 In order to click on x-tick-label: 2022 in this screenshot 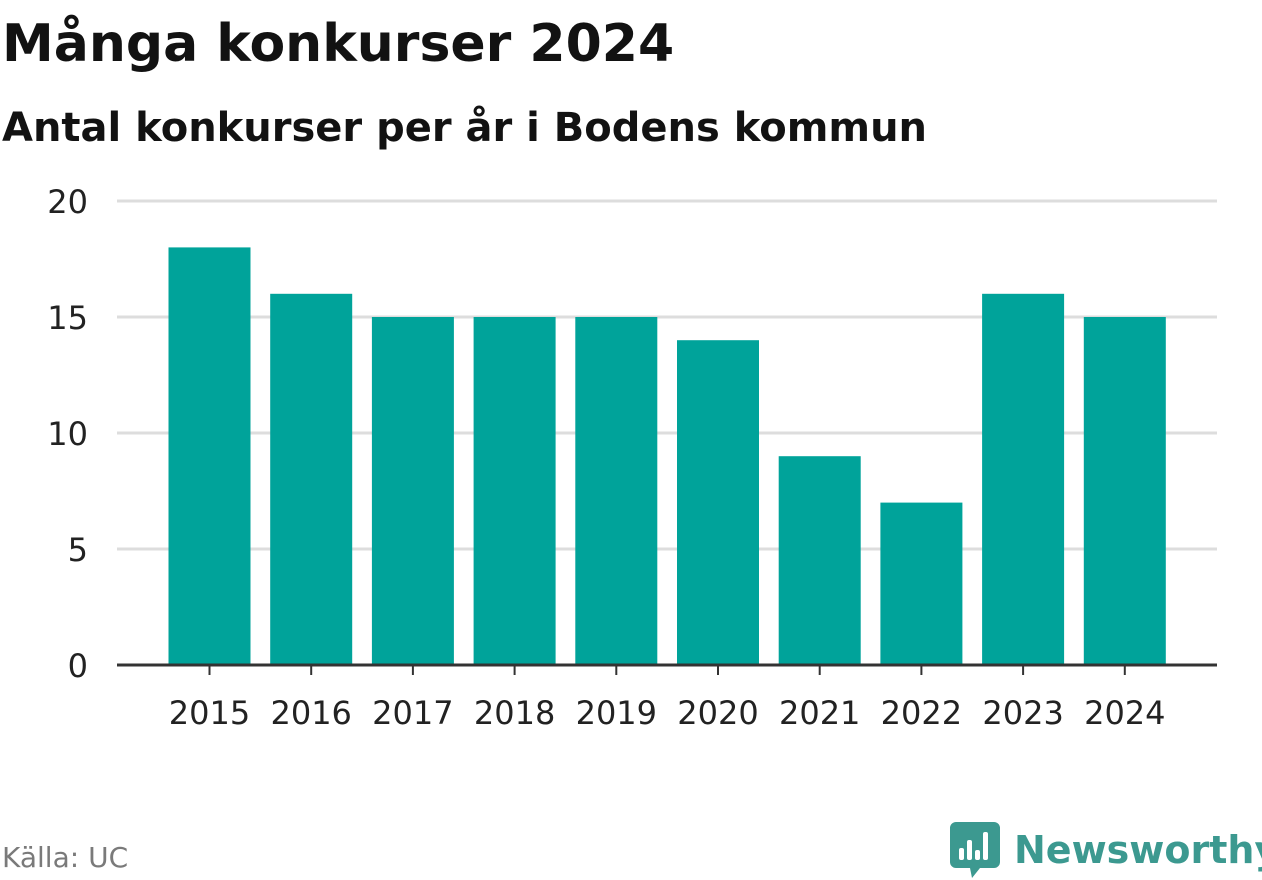, I will do `click(921, 713)`.